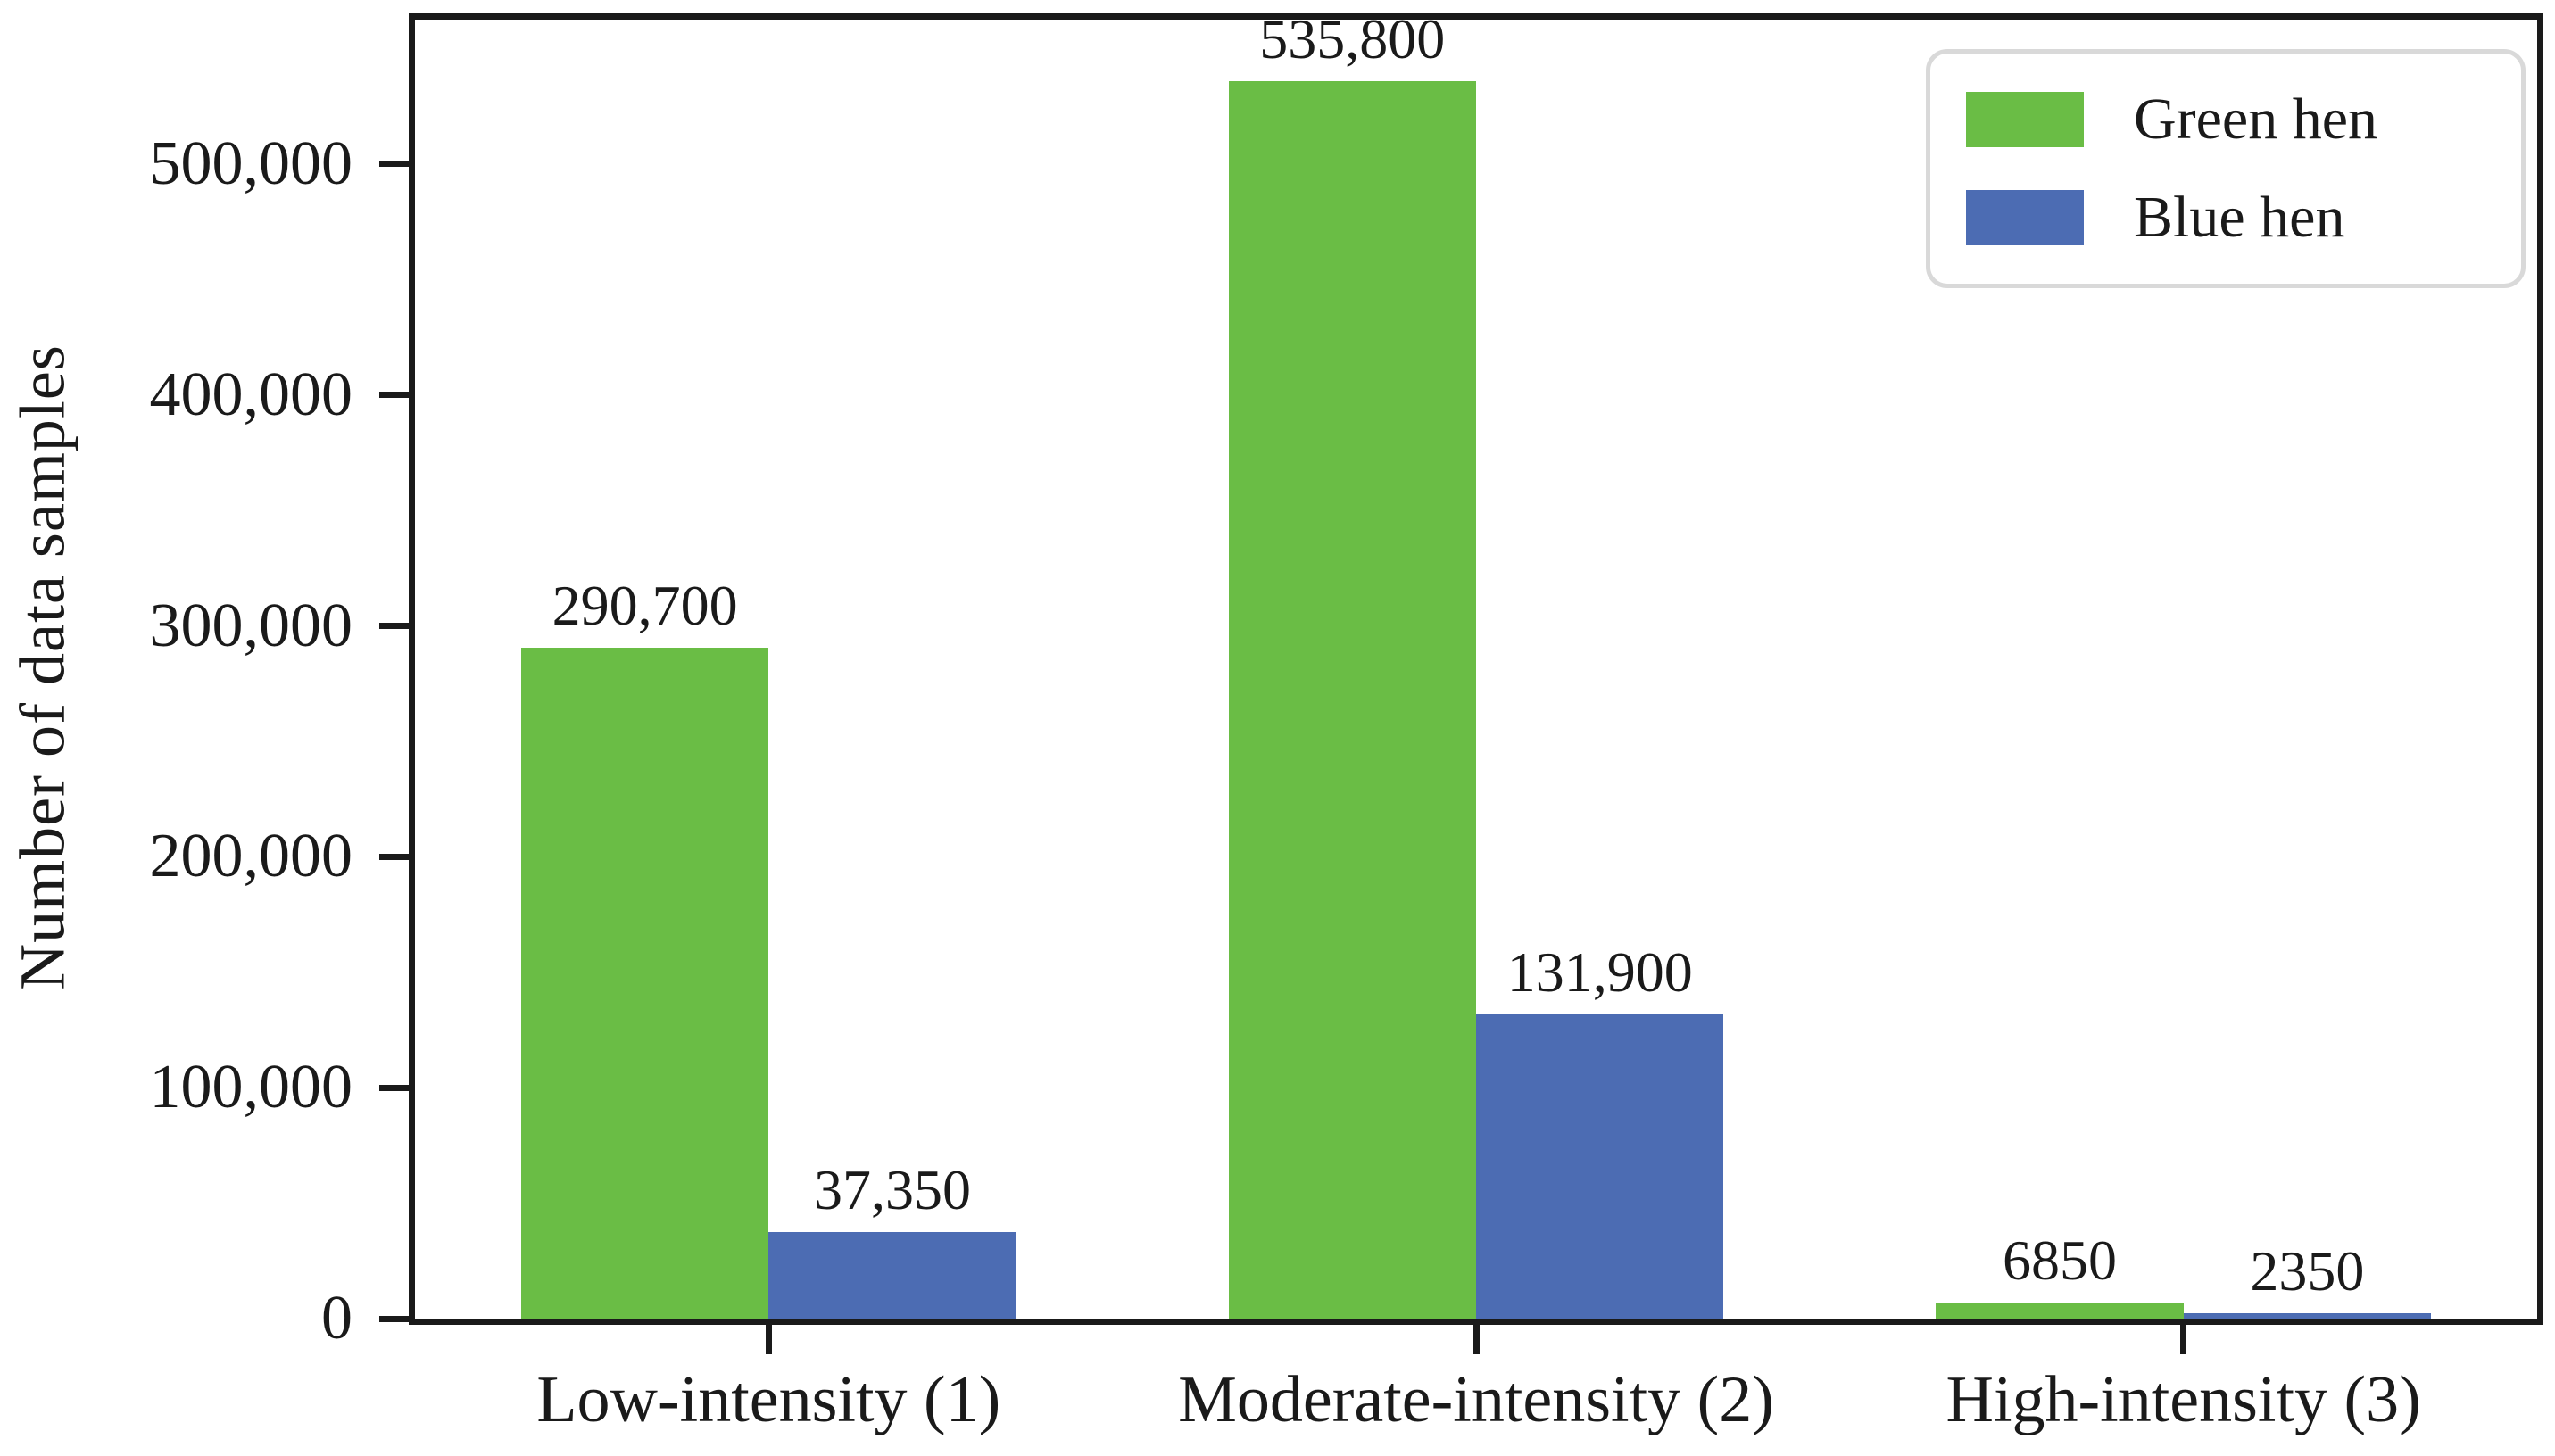 Image resolution: width=2555 pixels, height=1456 pixels. Describe the element at coordinates (251, 163) in the screenshot. I see `y-axis-tick-label: 500,000` at that location.